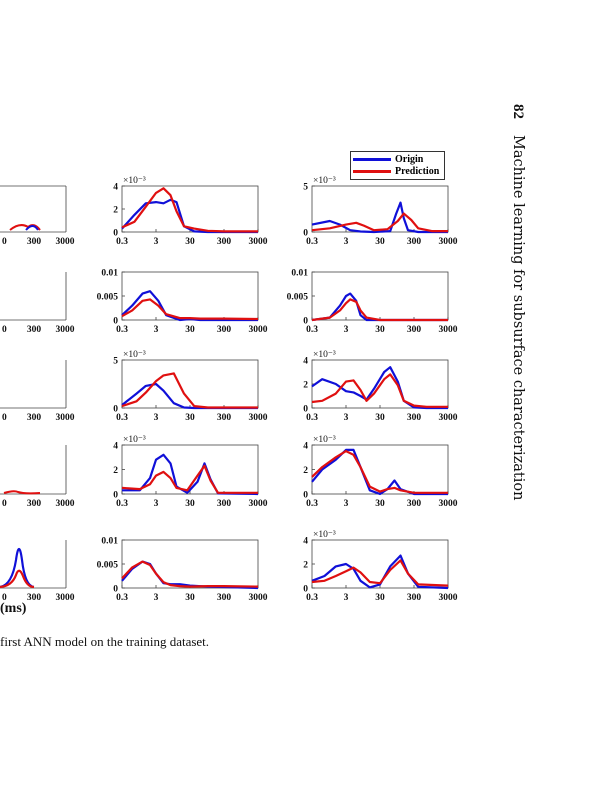  I want to click on legend-label-prediction: Prediction, so click(417, 171).